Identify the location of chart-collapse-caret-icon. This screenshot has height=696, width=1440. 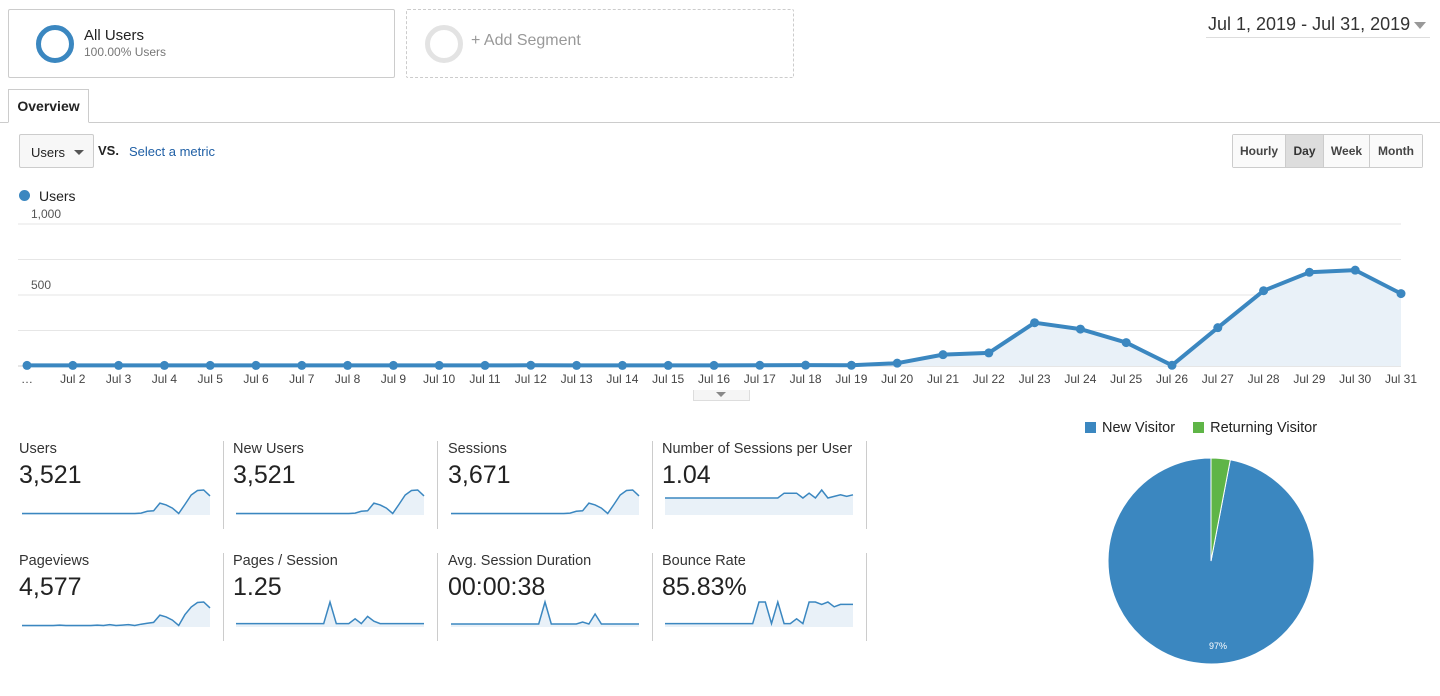
(721, 394).